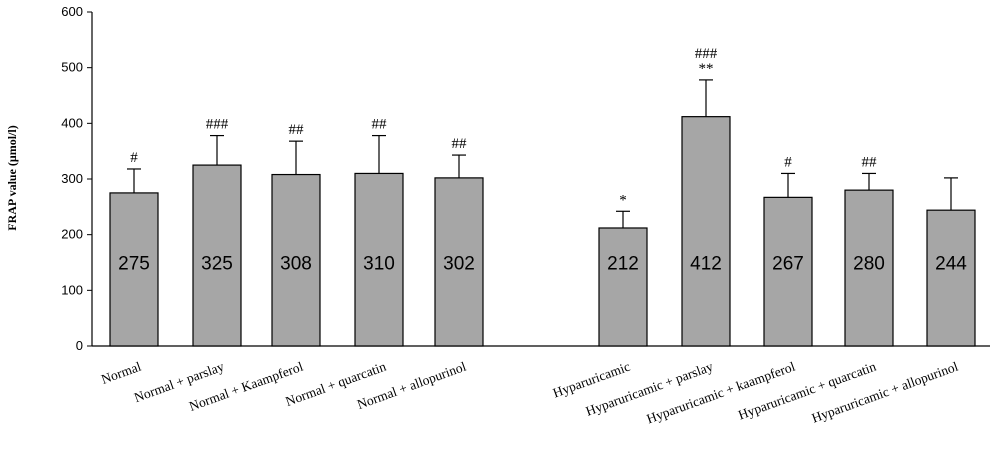  I want to click on category-label: Normal, so click(121, 373).